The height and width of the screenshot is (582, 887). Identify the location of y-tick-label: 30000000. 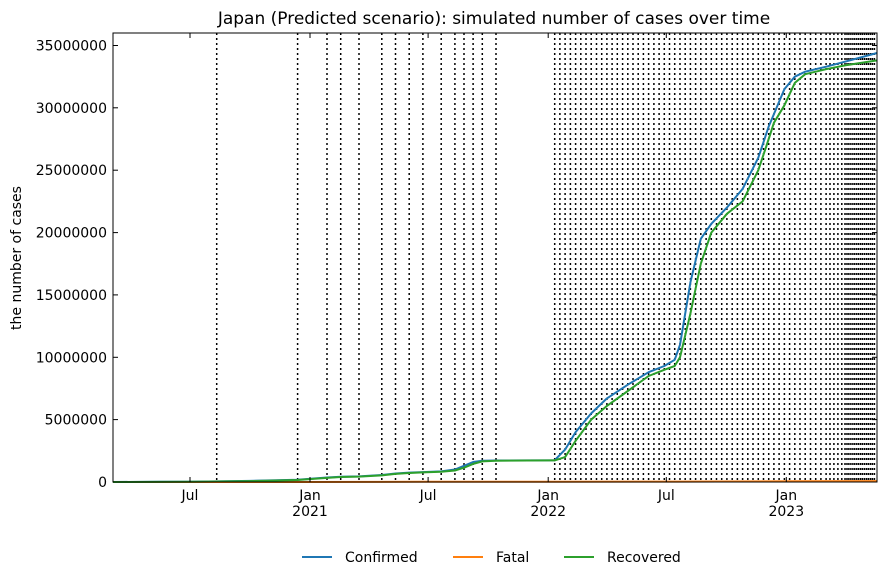
(71, 109).